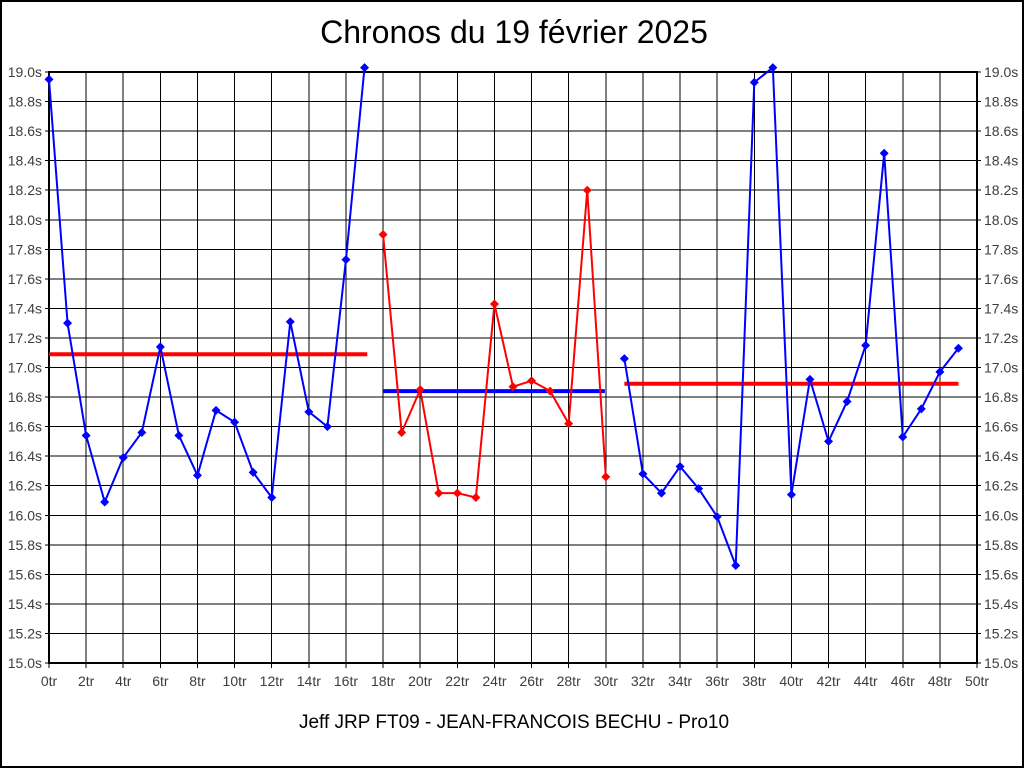 The width and height of the screenshot is (1024, 768). Describe the element at coordinates (903, 681) in the screenshot. I see `x-axis-label: 46tr` at that location.